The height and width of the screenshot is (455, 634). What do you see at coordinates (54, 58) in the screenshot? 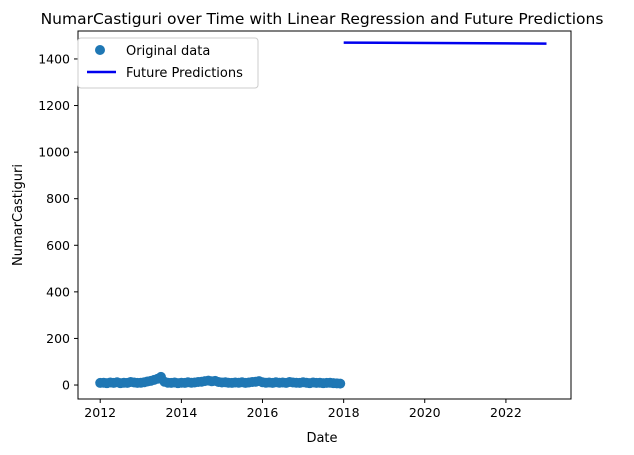
I see `y-tick-label: 1400` at bounding box center [54, 58].